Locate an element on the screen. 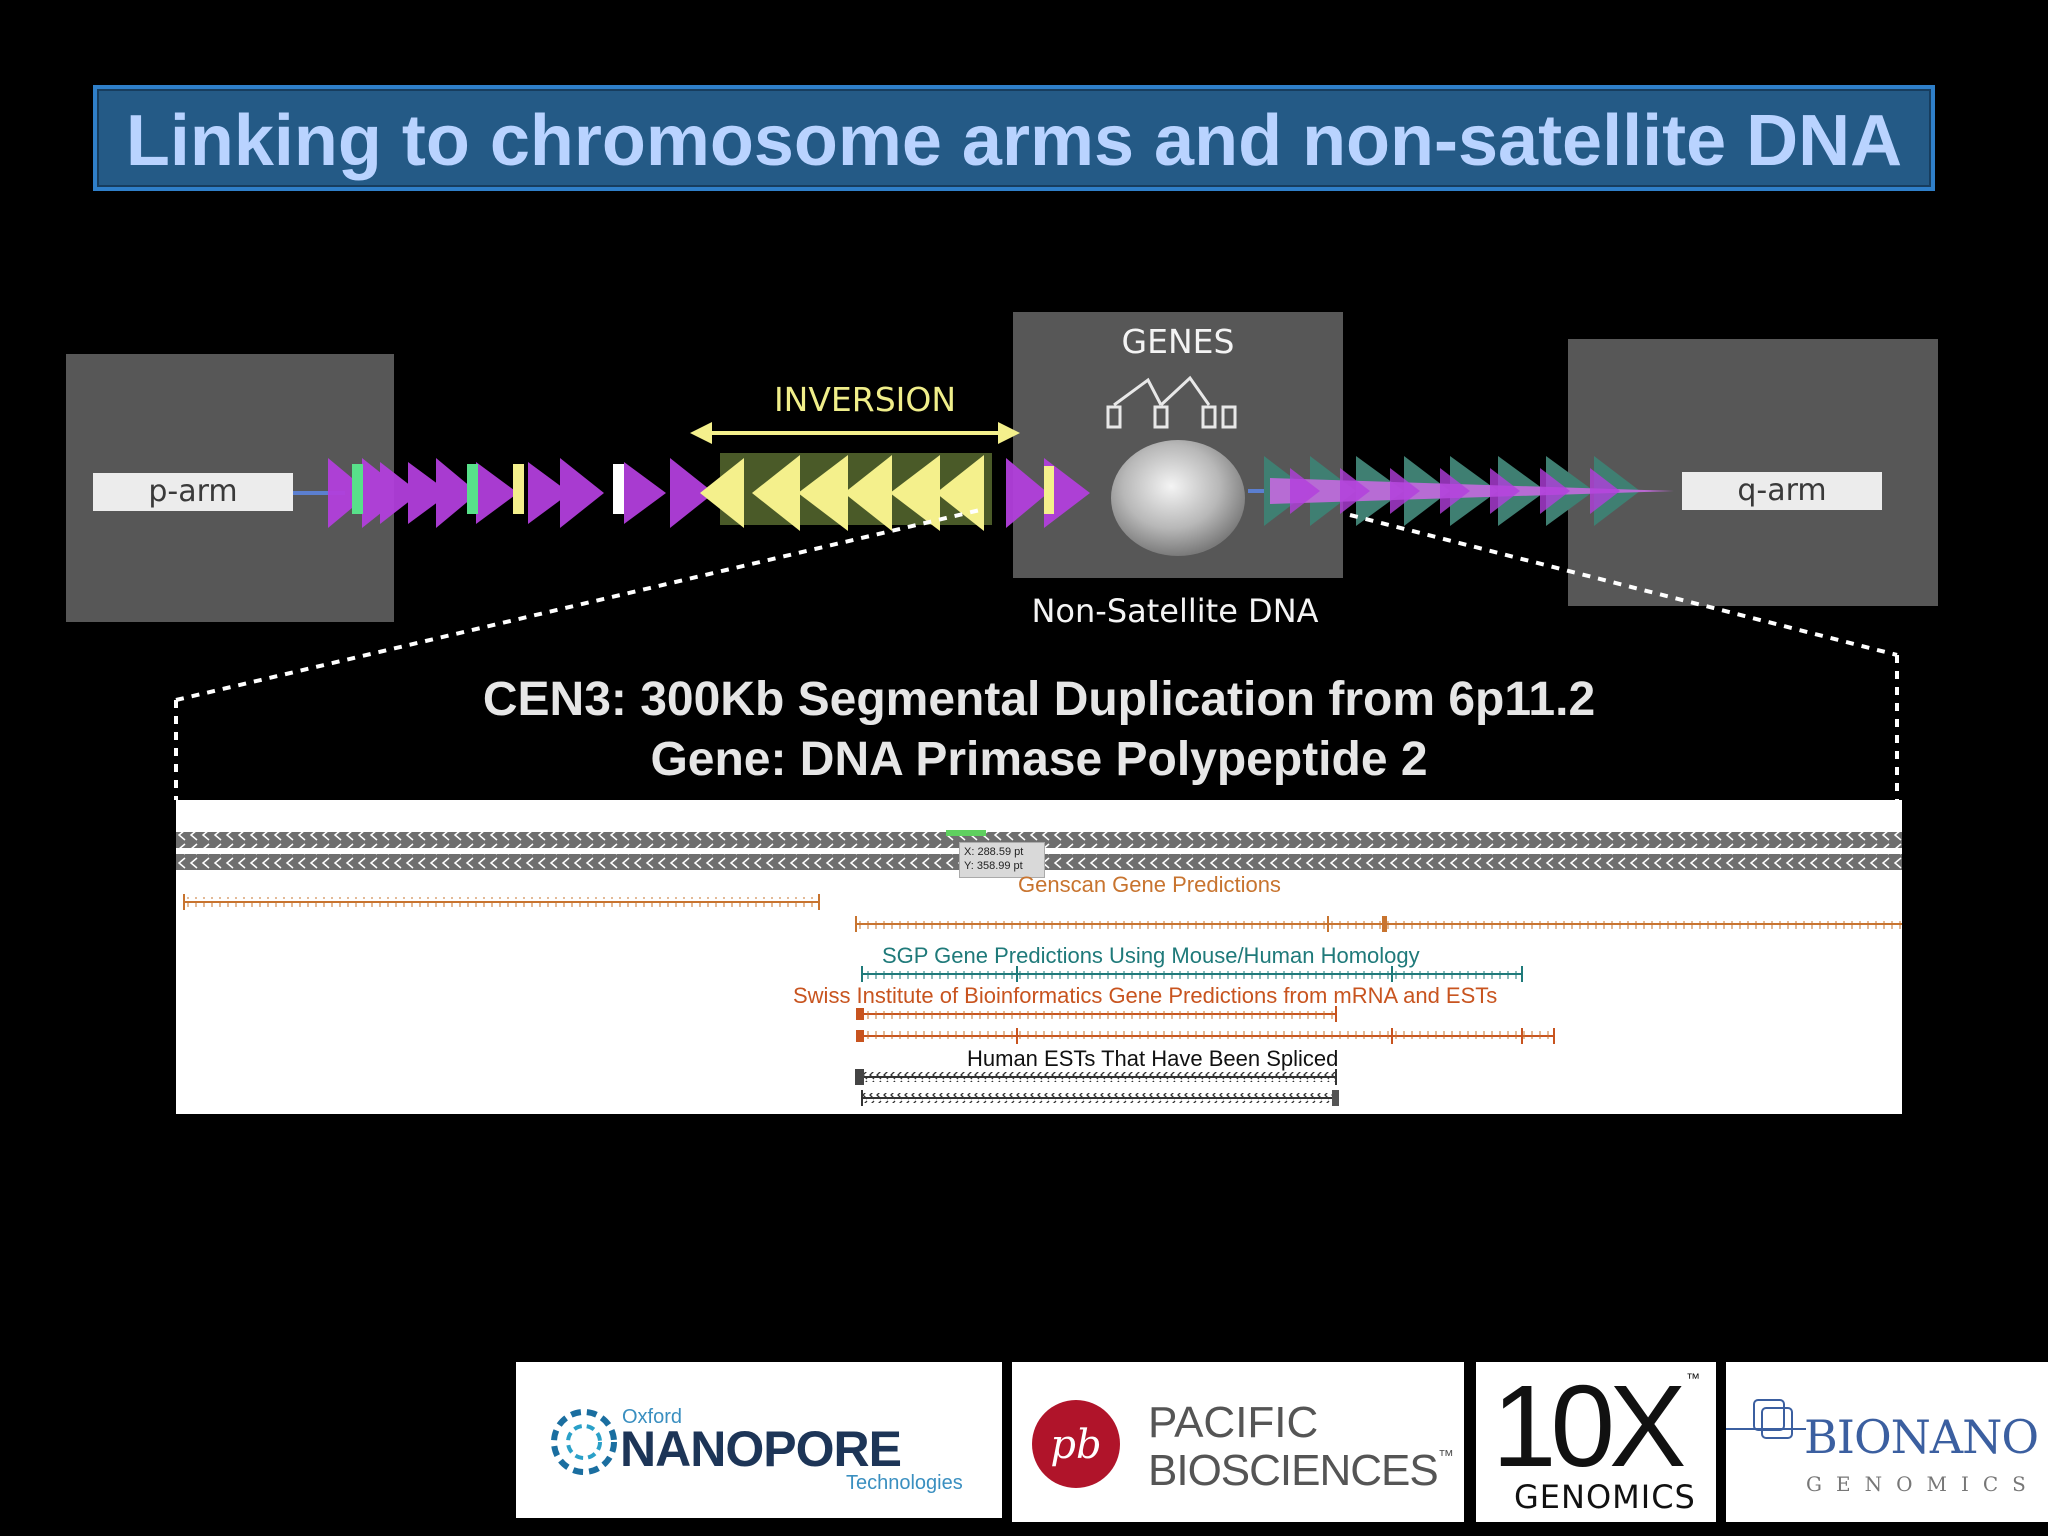  track-ests-label: Human ESTs That Have Been Spliced is located at coordinates (1153, 1058).